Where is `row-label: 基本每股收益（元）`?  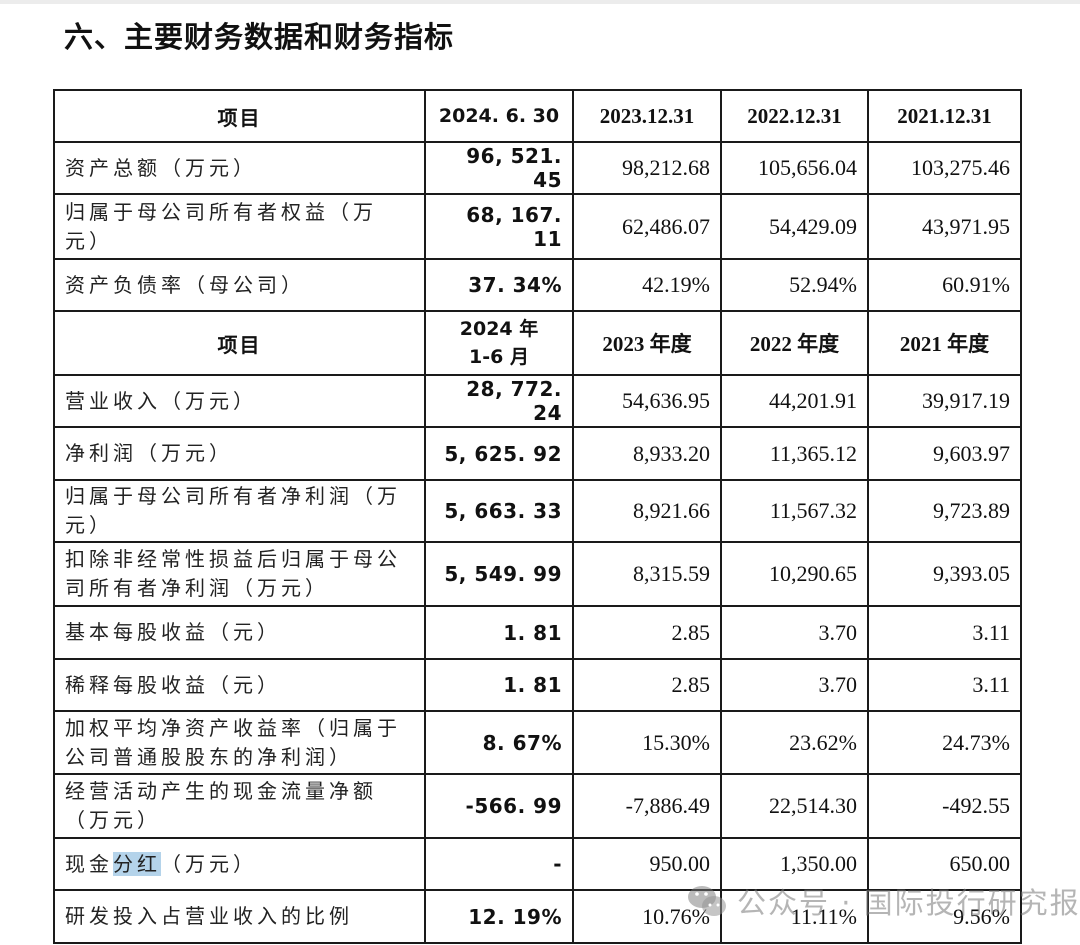
row-label: 基本每股收益（元） is located at coordinates (239, 632).